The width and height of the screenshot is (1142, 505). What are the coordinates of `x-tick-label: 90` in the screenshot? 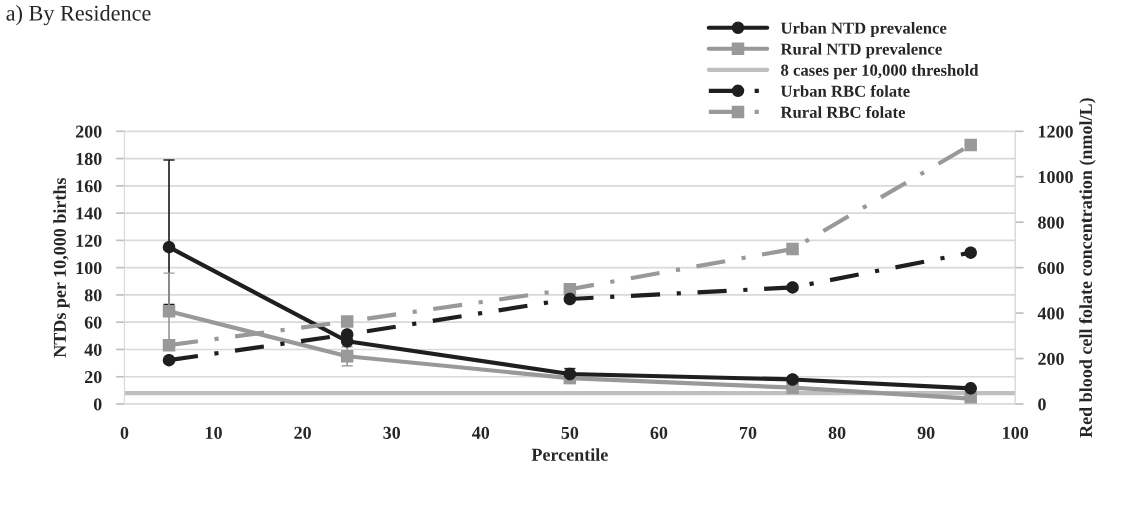 It's located at (926, 432).